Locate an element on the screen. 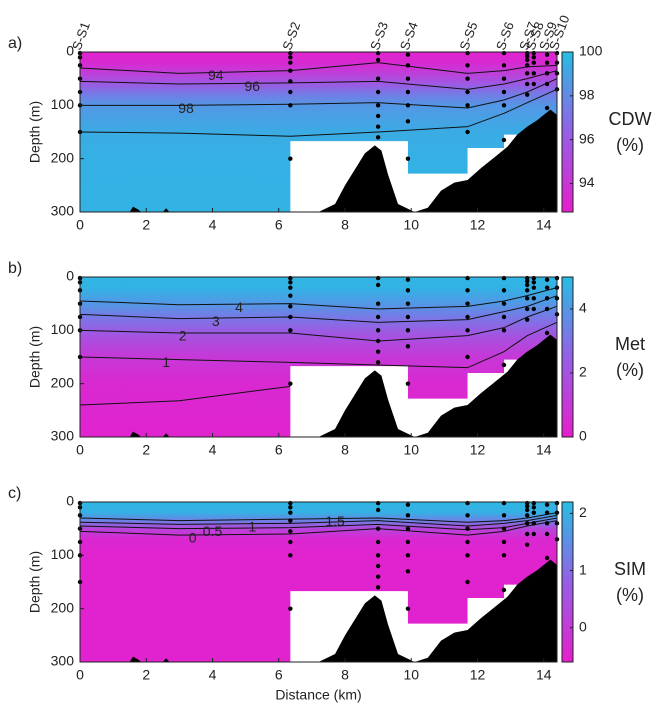 The height and width of the screenshot is (705, 667). colorbar-tick-label: 100 is located at coordinates (591, 51).